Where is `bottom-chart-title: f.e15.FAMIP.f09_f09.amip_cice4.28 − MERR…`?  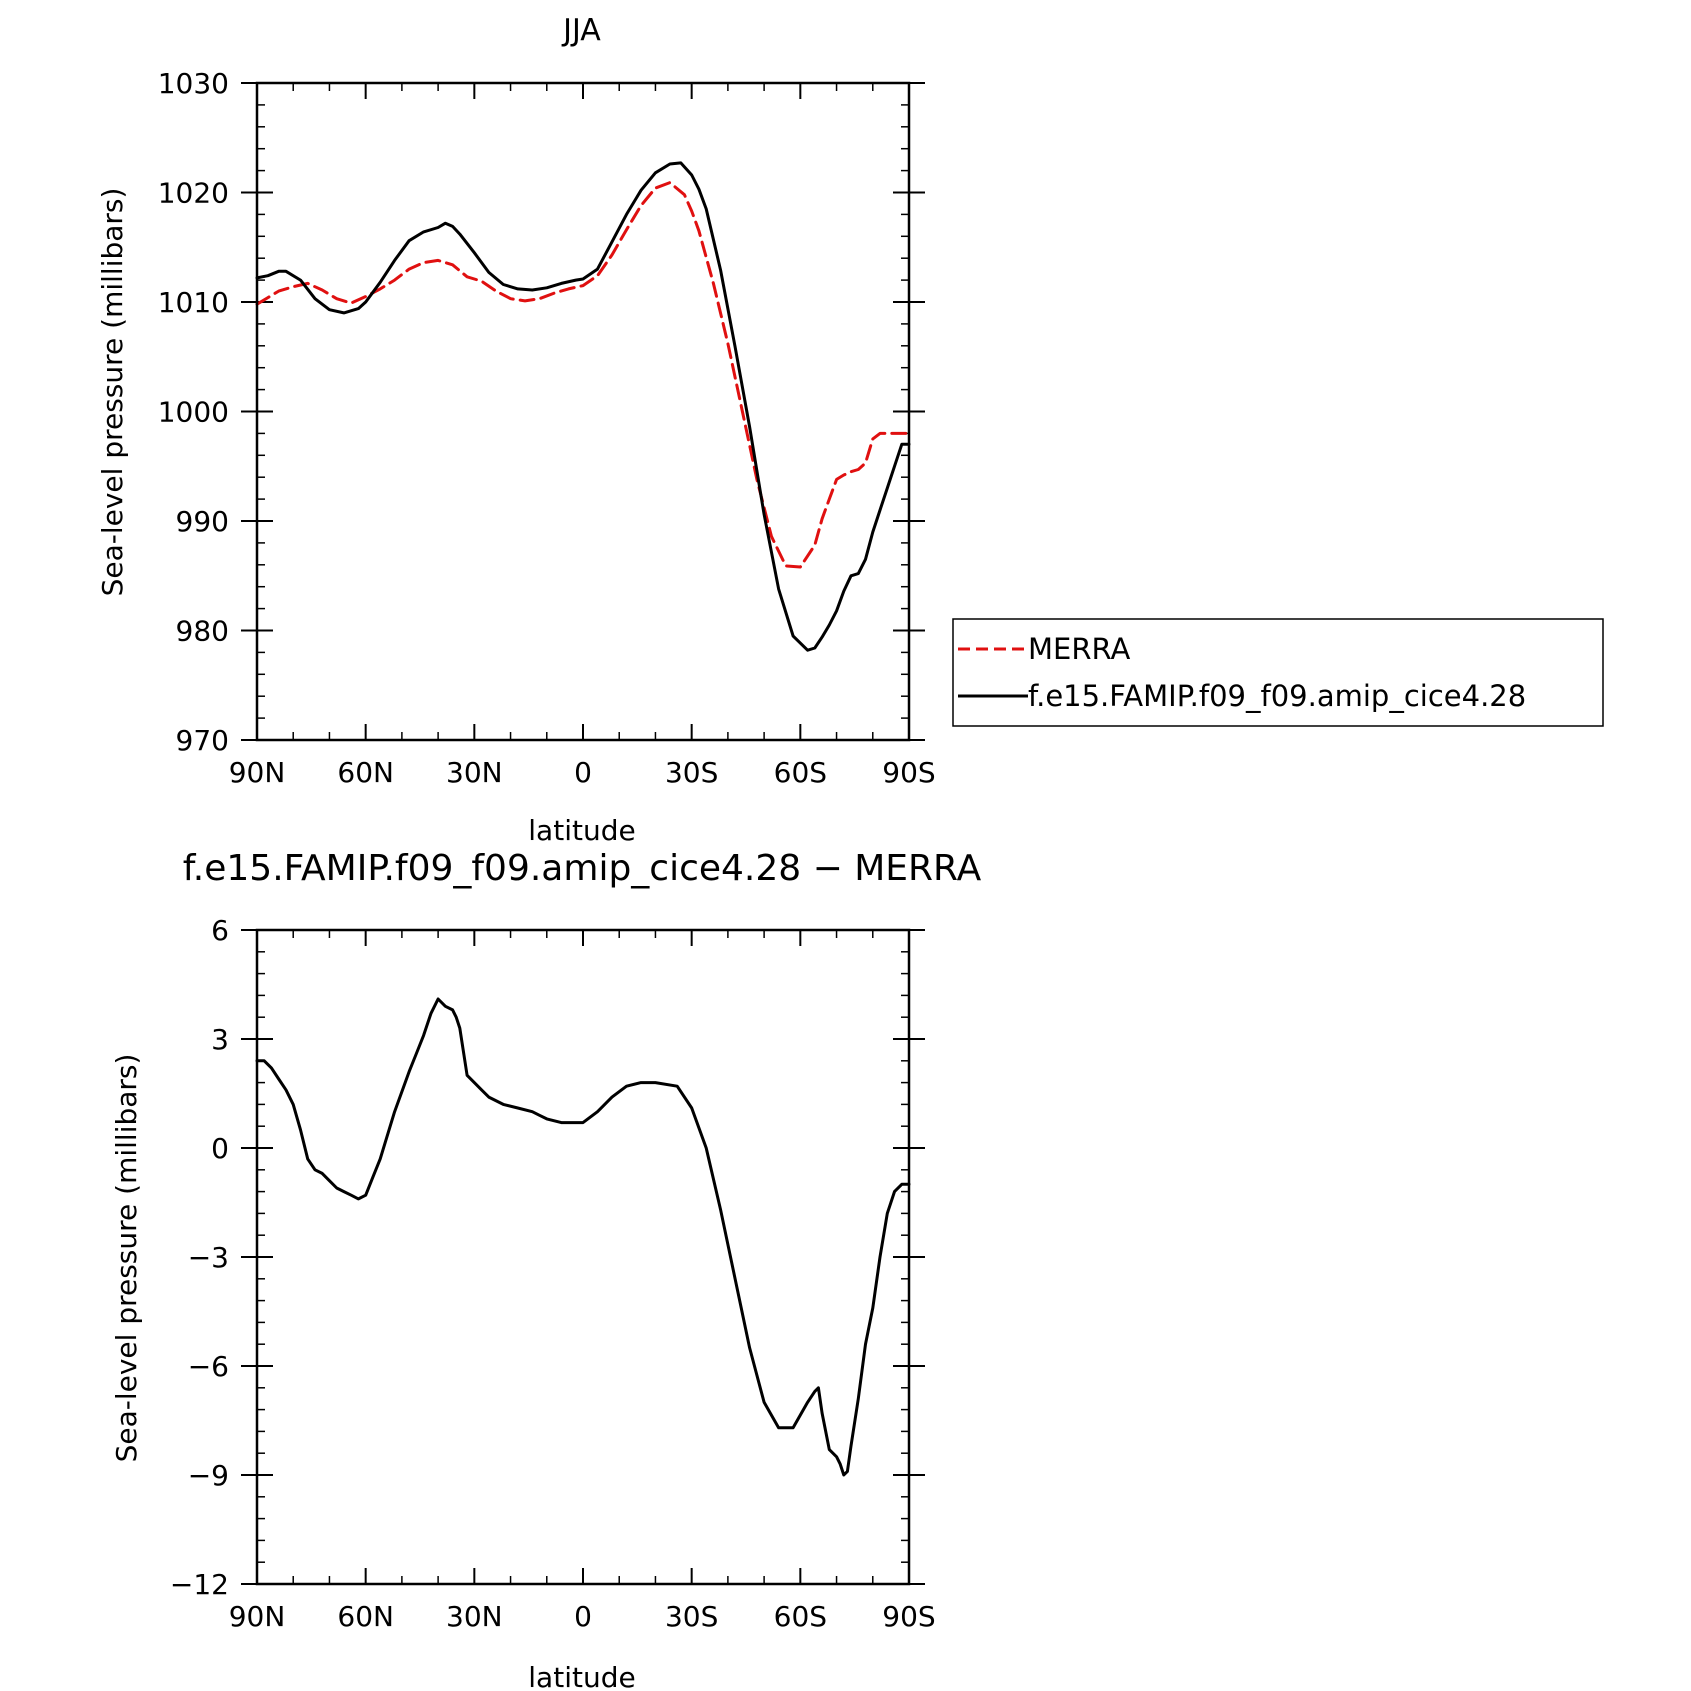
bottom-chart-title: f.e15.FAMIP.f09_f09.amip_cice4.28 − MERR… is located at coordinates (582, 868).